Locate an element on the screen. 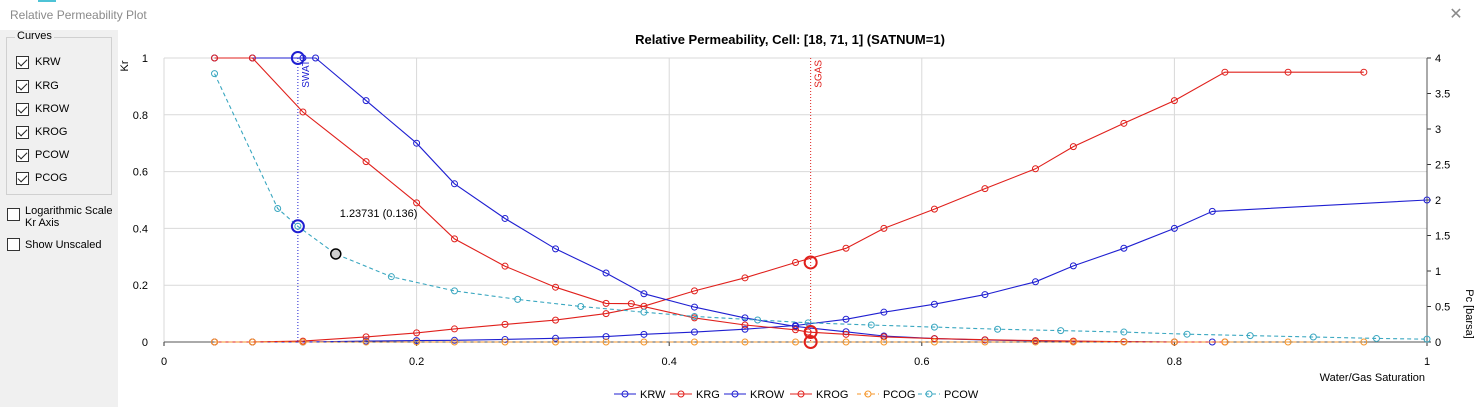 The image size is (1476, 407). curve-checkbox-krg: KRG is located at coordinates (37, 86).